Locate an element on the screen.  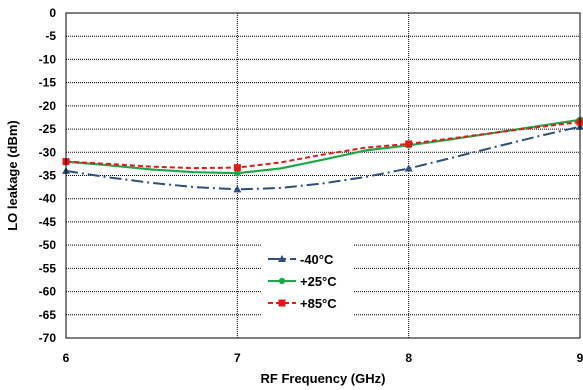
legend-box is located at coordinates (308, 283).